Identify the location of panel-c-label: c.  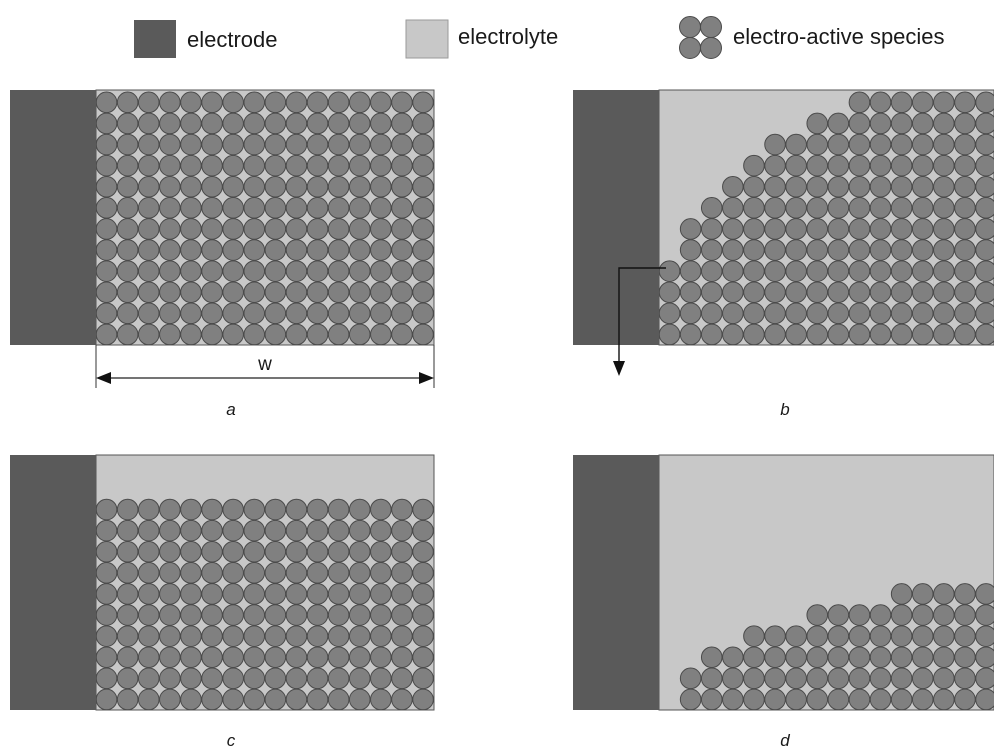
(231, 740).